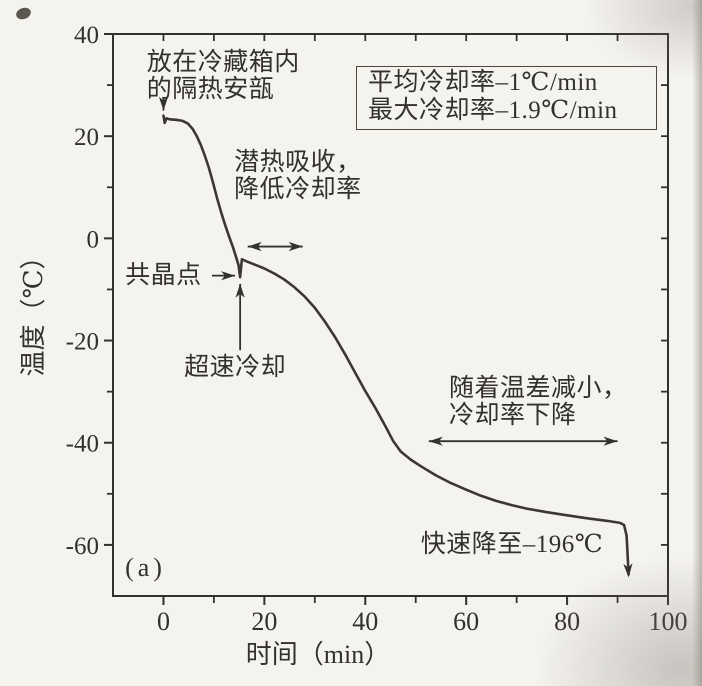 The height and width of the screenshot is (686, 702). Describe the element at coordinates (538, 401) in the screenshot. I see `annotation-tempdiff: 随着温差减小， 冷却率下降` at that location.